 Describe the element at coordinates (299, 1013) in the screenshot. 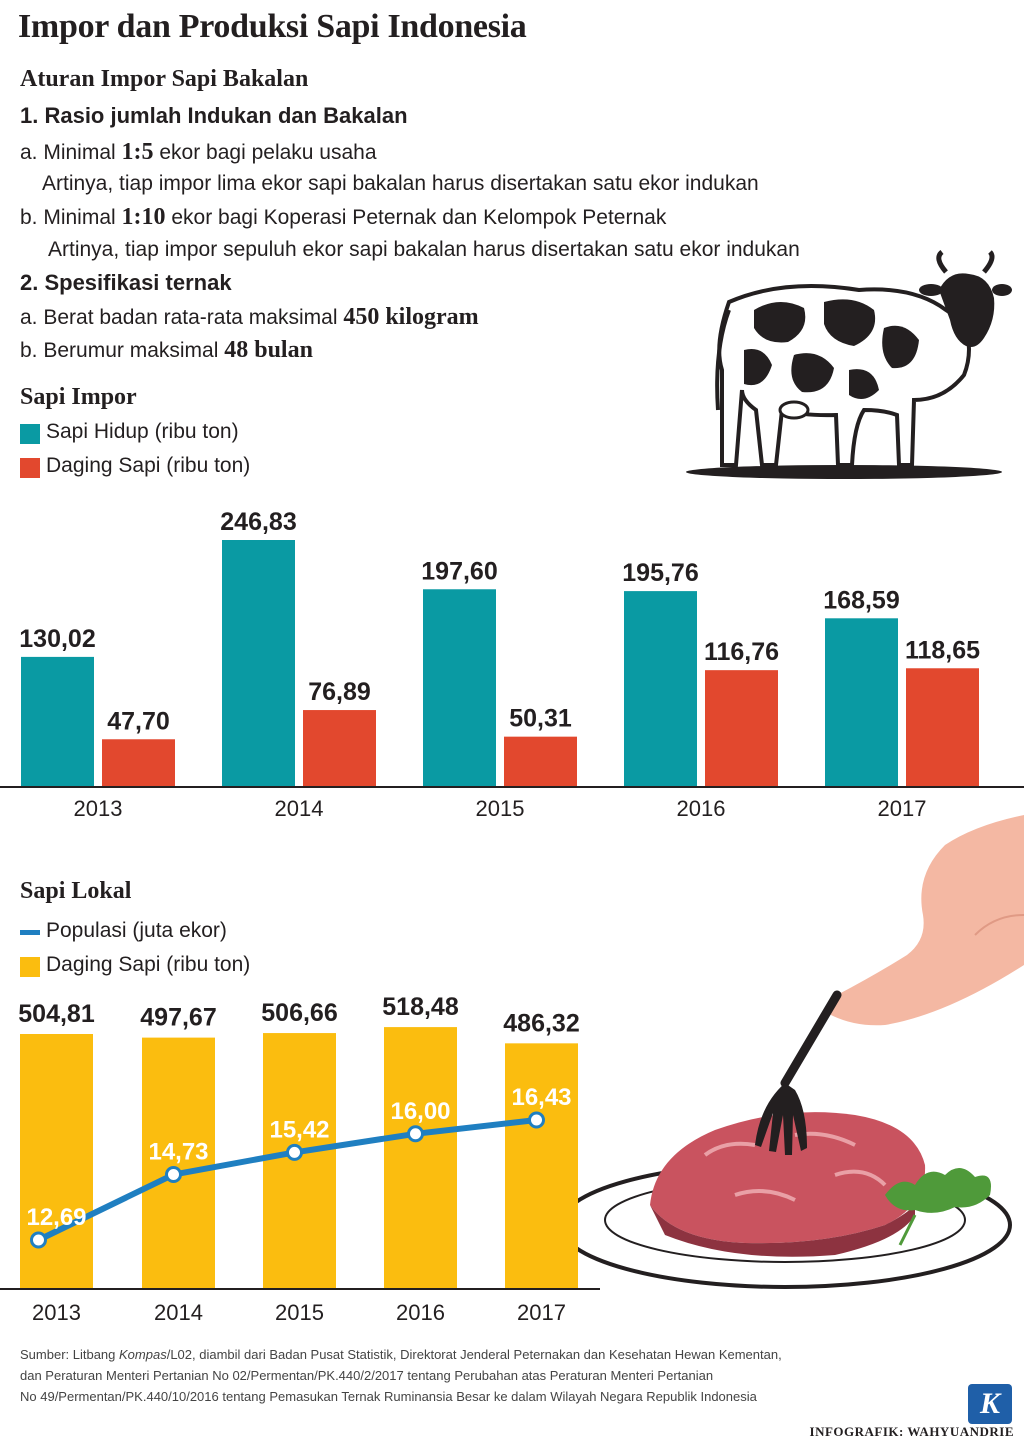

I see `lokal-label-daging-2015: 506,66` at that location.